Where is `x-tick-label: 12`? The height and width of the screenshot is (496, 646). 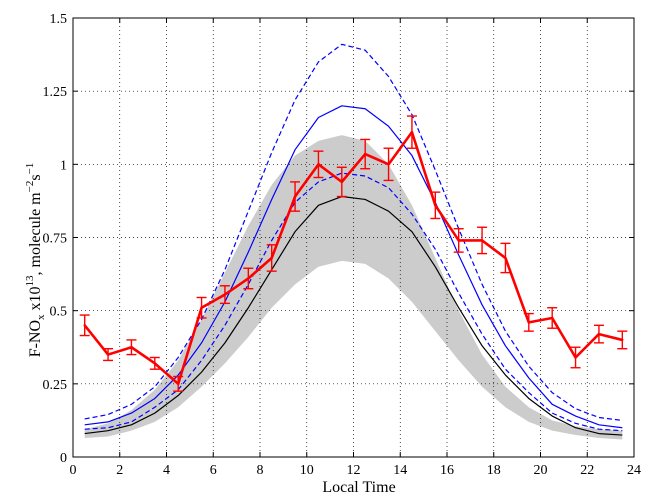 x-tick-label: 12 is located at coordinates (354, 470).